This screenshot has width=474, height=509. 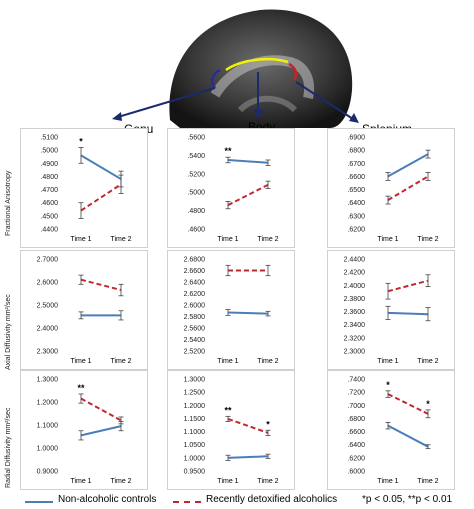 I want to click on legend-alcoholics-swatch, so click(x=187, y=502).